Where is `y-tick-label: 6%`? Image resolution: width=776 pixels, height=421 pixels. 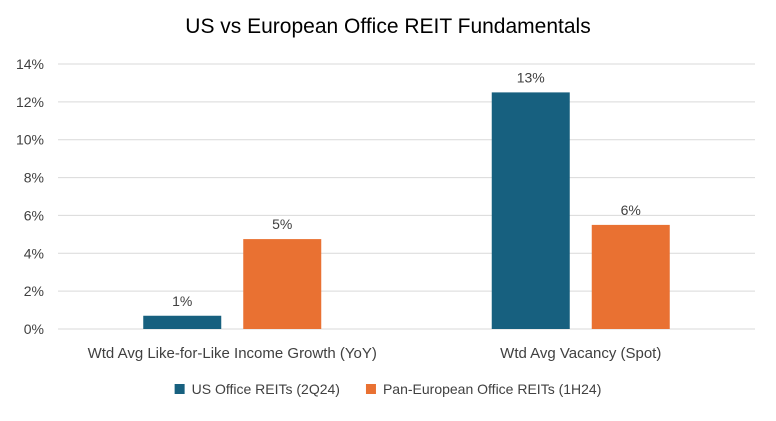
y-tick-label: 6% is located at coordinates (34, 215).